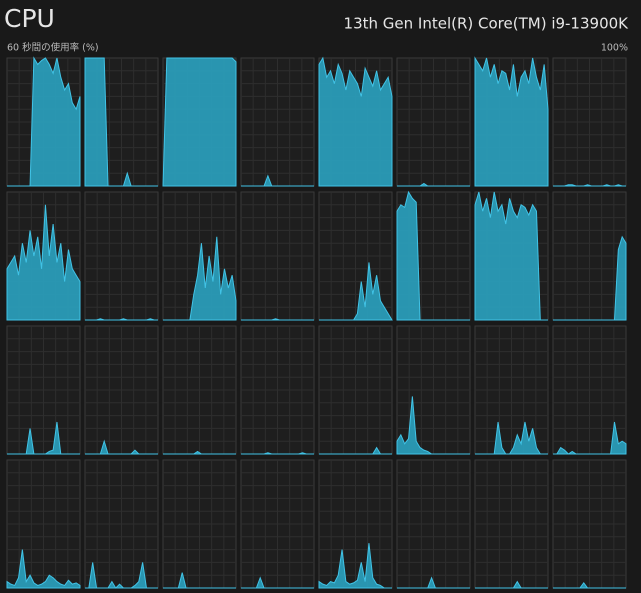 Image resolution: width=641 pixels, height=593 pixels. What do you see at coordinates (487, 24) in the screenshot?
I see `processor-name: 13th Gen Intel(R) Core(TM) i9-13900K` at bounding box center [487, 24].